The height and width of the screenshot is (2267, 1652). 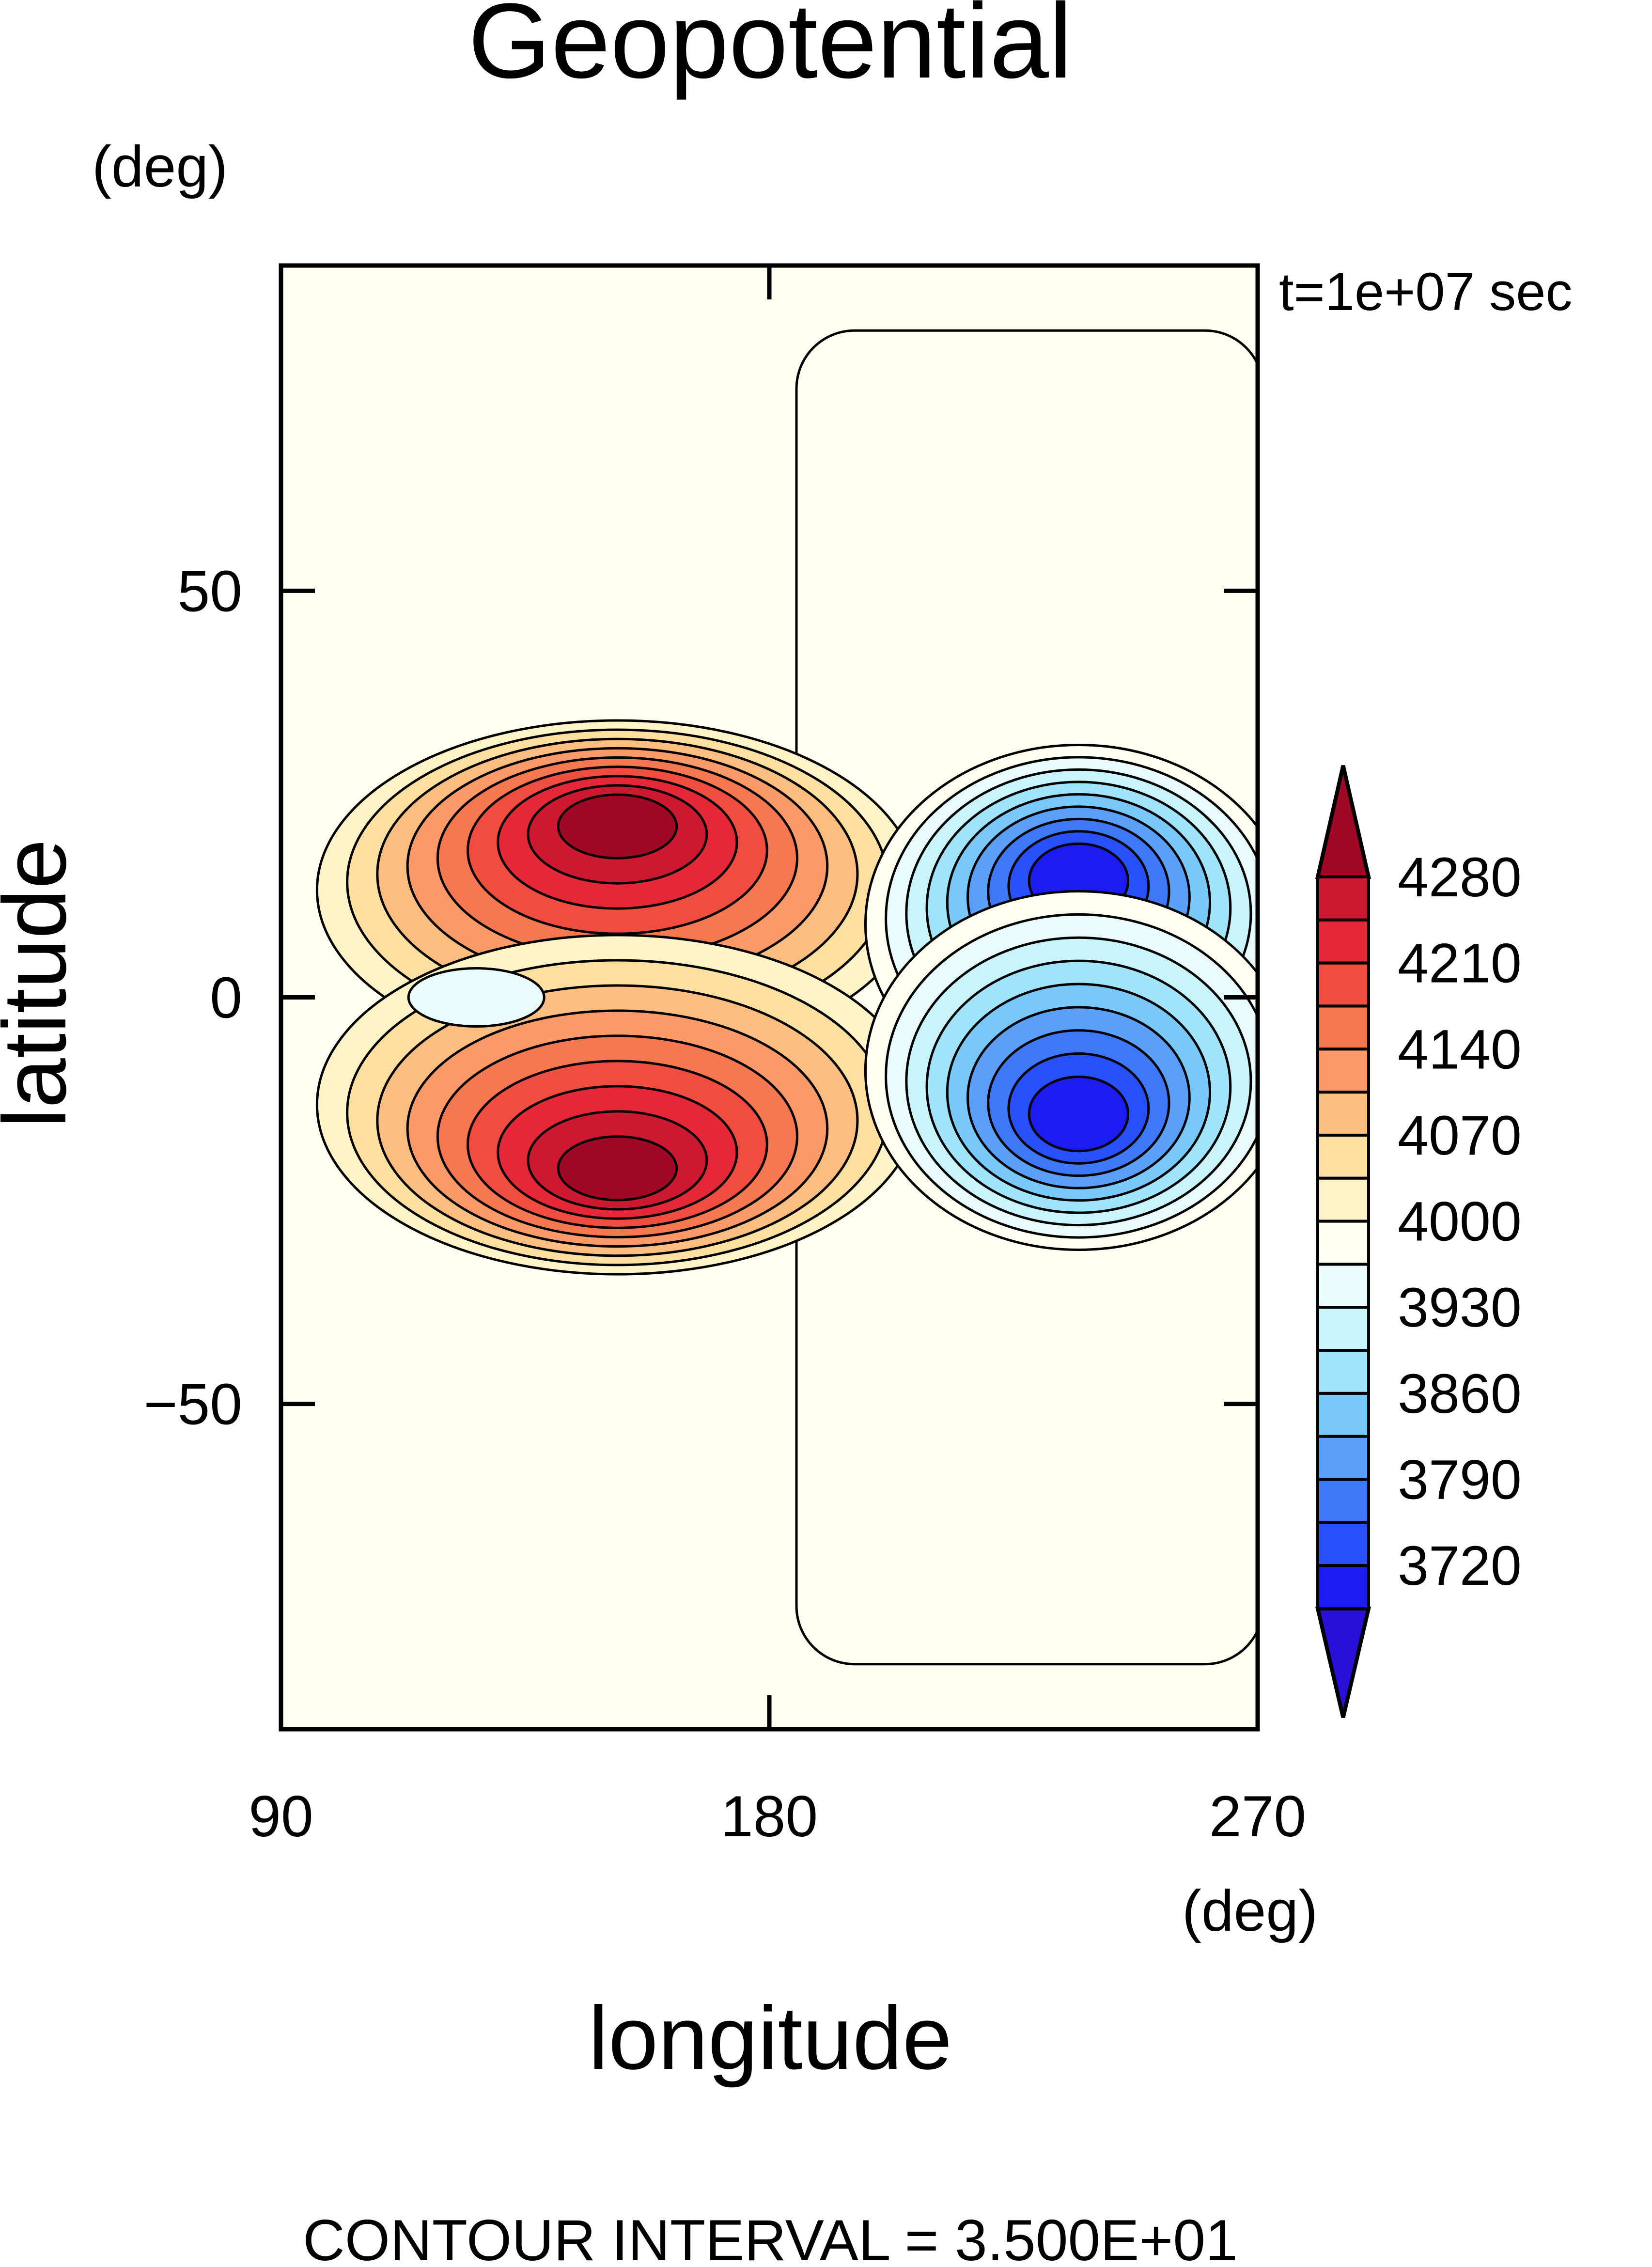 I want to click on chart-title: Geopotential, so click(x=770, y=50).